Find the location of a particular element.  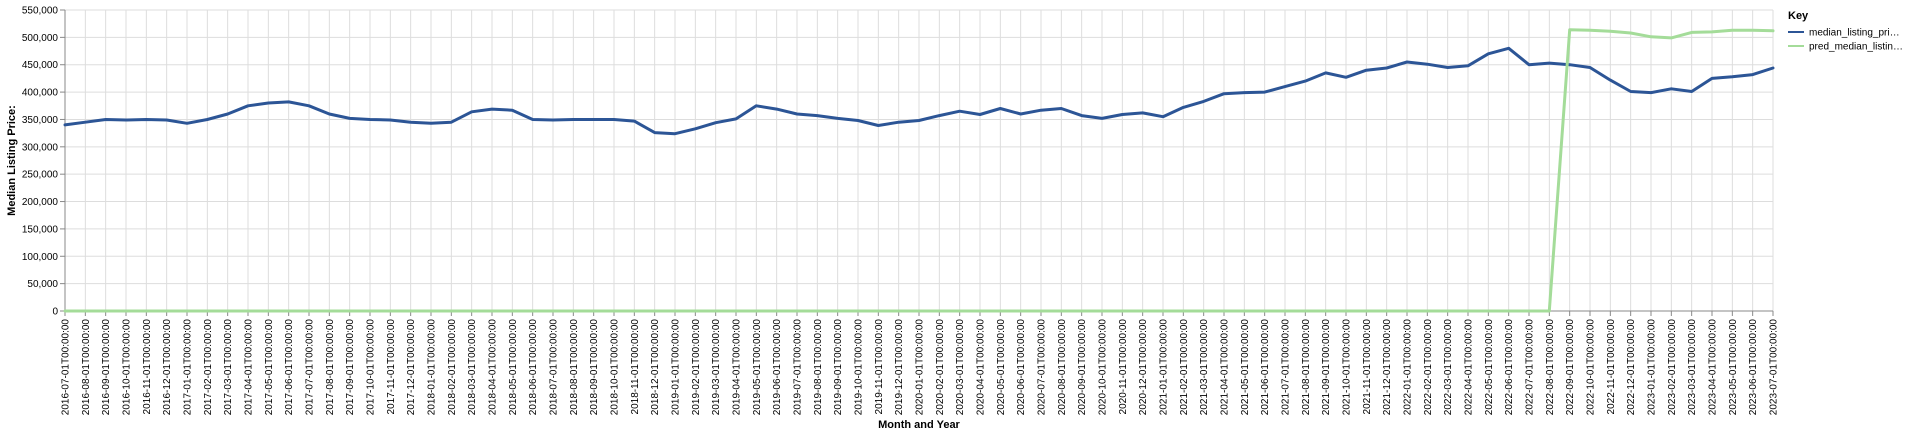

x-tick-label: 2018-10-01T00:00:00 is located at coordinates (615, 367).